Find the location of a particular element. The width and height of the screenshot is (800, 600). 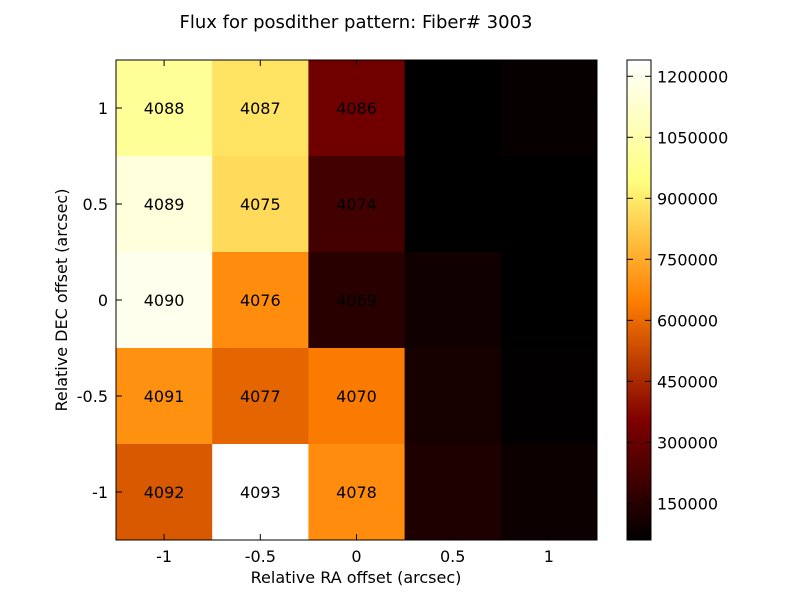

x-tick-label: -1 is located at coordinates (164, 556).